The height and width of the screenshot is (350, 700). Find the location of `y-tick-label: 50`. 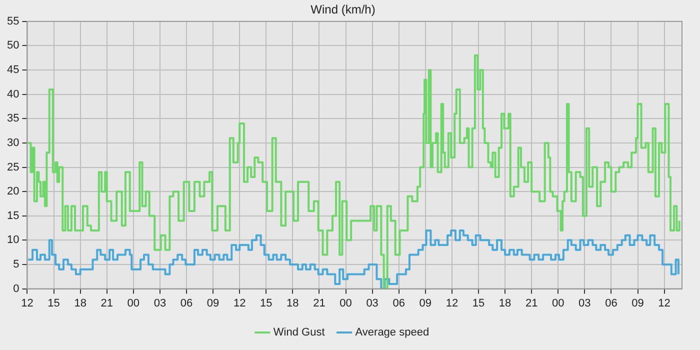

y-tick-label: 50 is located at coordinates (13, 46).